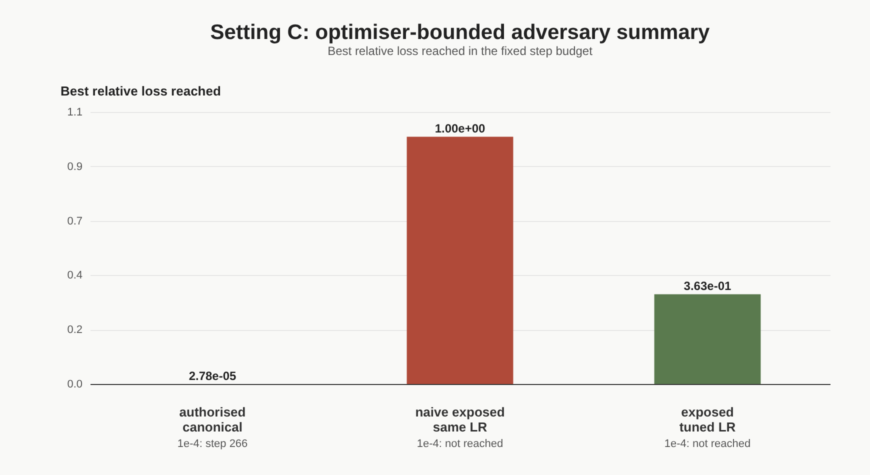 The width and height of the screenshot is (870, 475). What do you see at coordinates (74, 384) in the screenshot?
I see `y-tick-label: 0.0` at bounding box center [74, 384].